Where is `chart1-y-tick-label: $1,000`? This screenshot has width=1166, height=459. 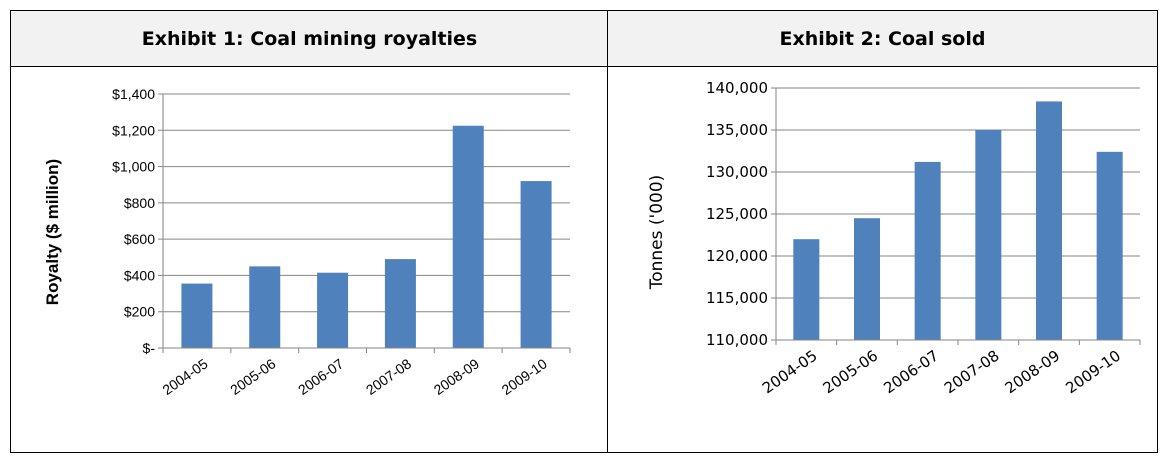 chart1-y-tick-label: $1,000 is located at coordinates (133, 167).